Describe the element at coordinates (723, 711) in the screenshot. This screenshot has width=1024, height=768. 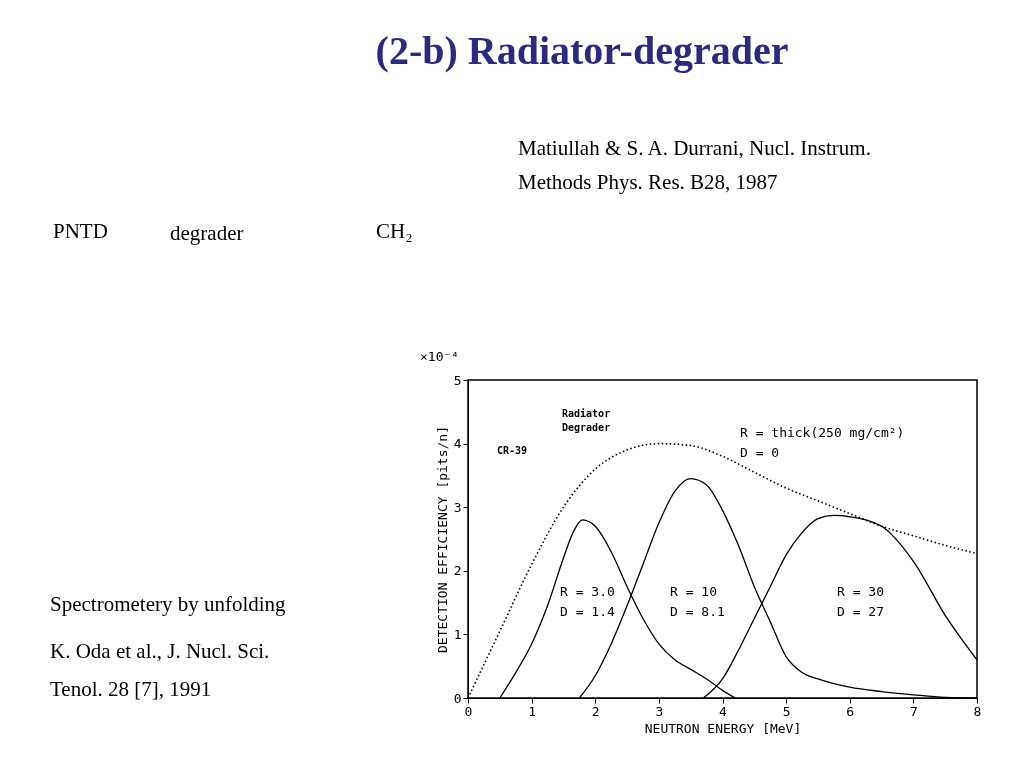
I see `x-tick-label: 4` at that location.